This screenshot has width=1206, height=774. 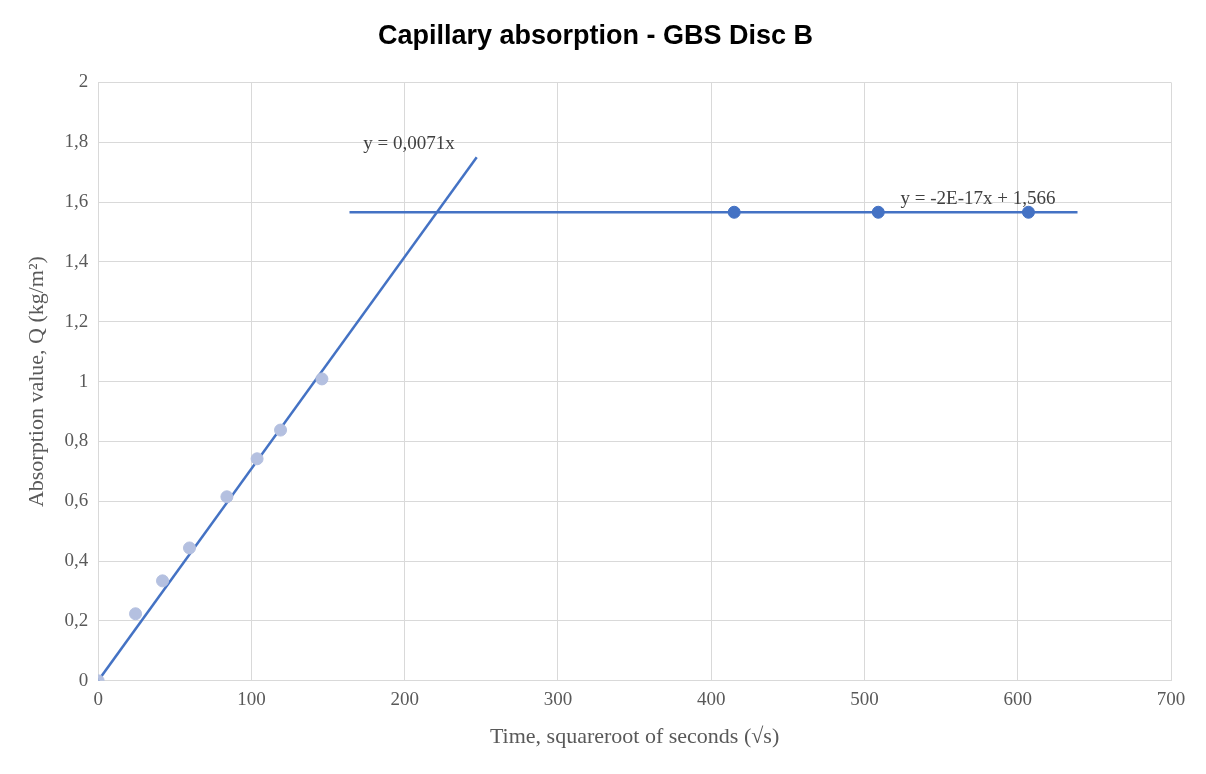 What do you see at coordinates (1171, 699) in the screenshot?
I see `x-tick-label: 700` at bounding box center [1171, 699].